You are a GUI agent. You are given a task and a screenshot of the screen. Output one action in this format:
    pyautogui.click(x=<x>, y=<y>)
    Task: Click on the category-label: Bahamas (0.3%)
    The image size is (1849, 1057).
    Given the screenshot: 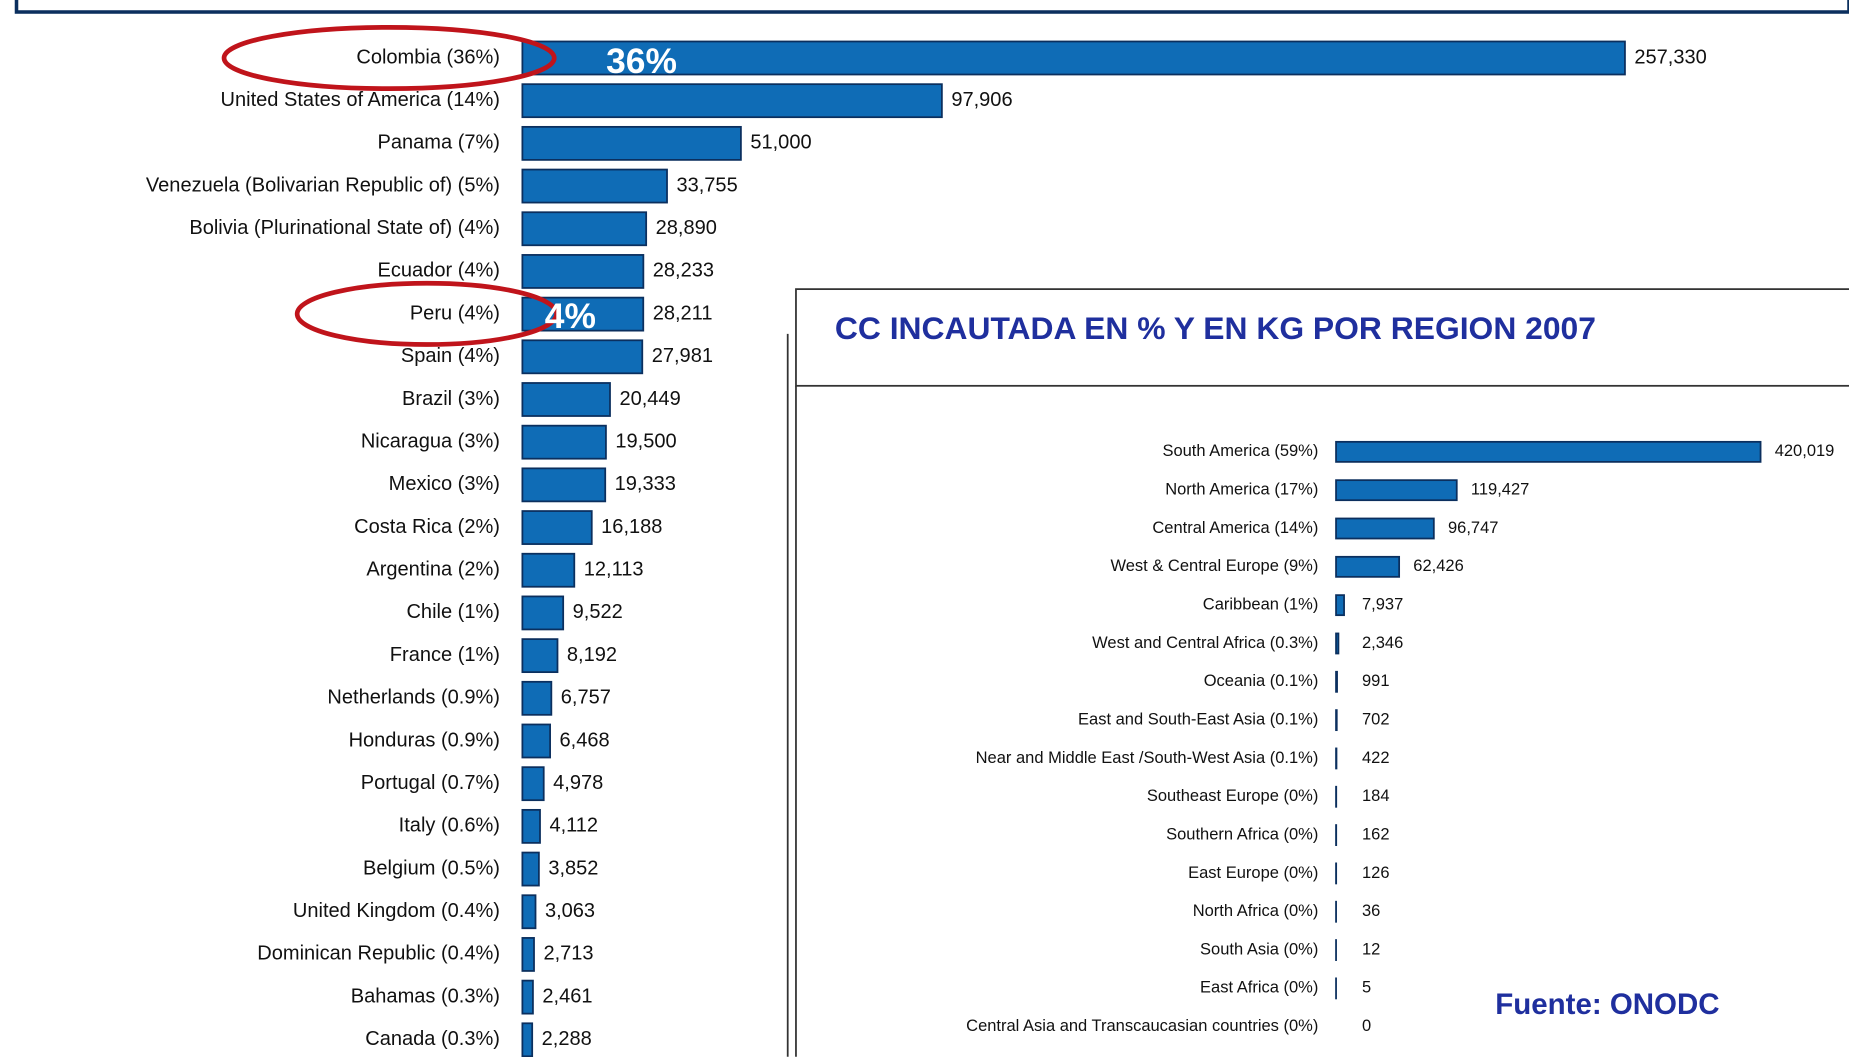 What is the action you would take?
    pyautogui.click(x=425, y=996)
    